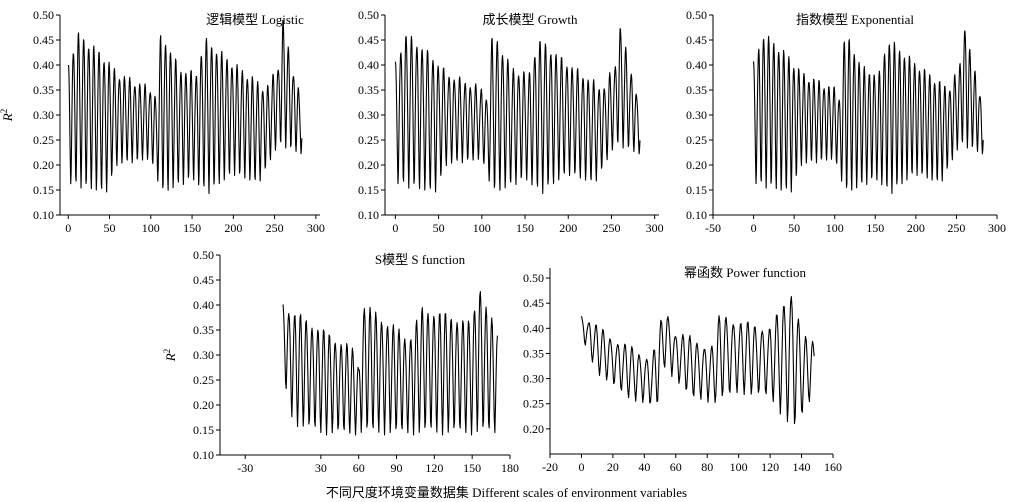 This screenshot has height=502, width=1013. I want to click on x-tick-label: 30, so click(321, 468).